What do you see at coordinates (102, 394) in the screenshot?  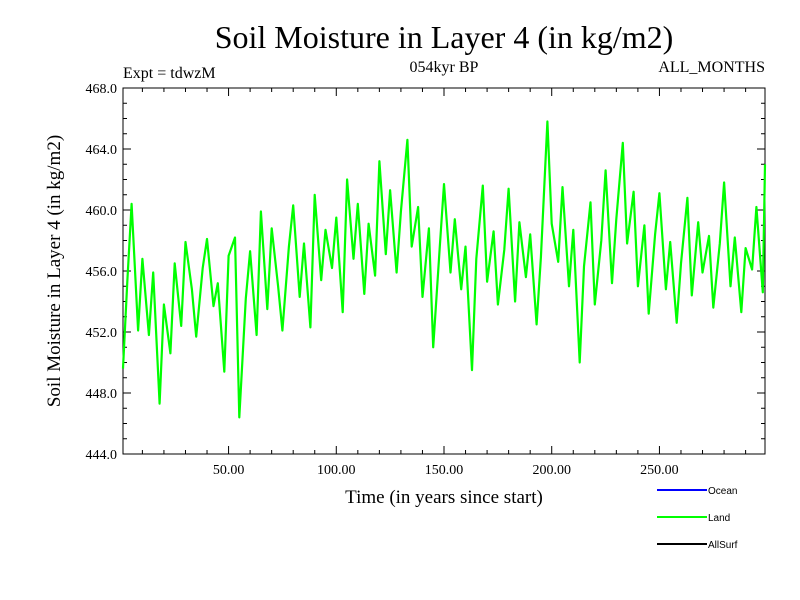 I see `y-tick-label: 448.0` at bounding box center [102, 394].